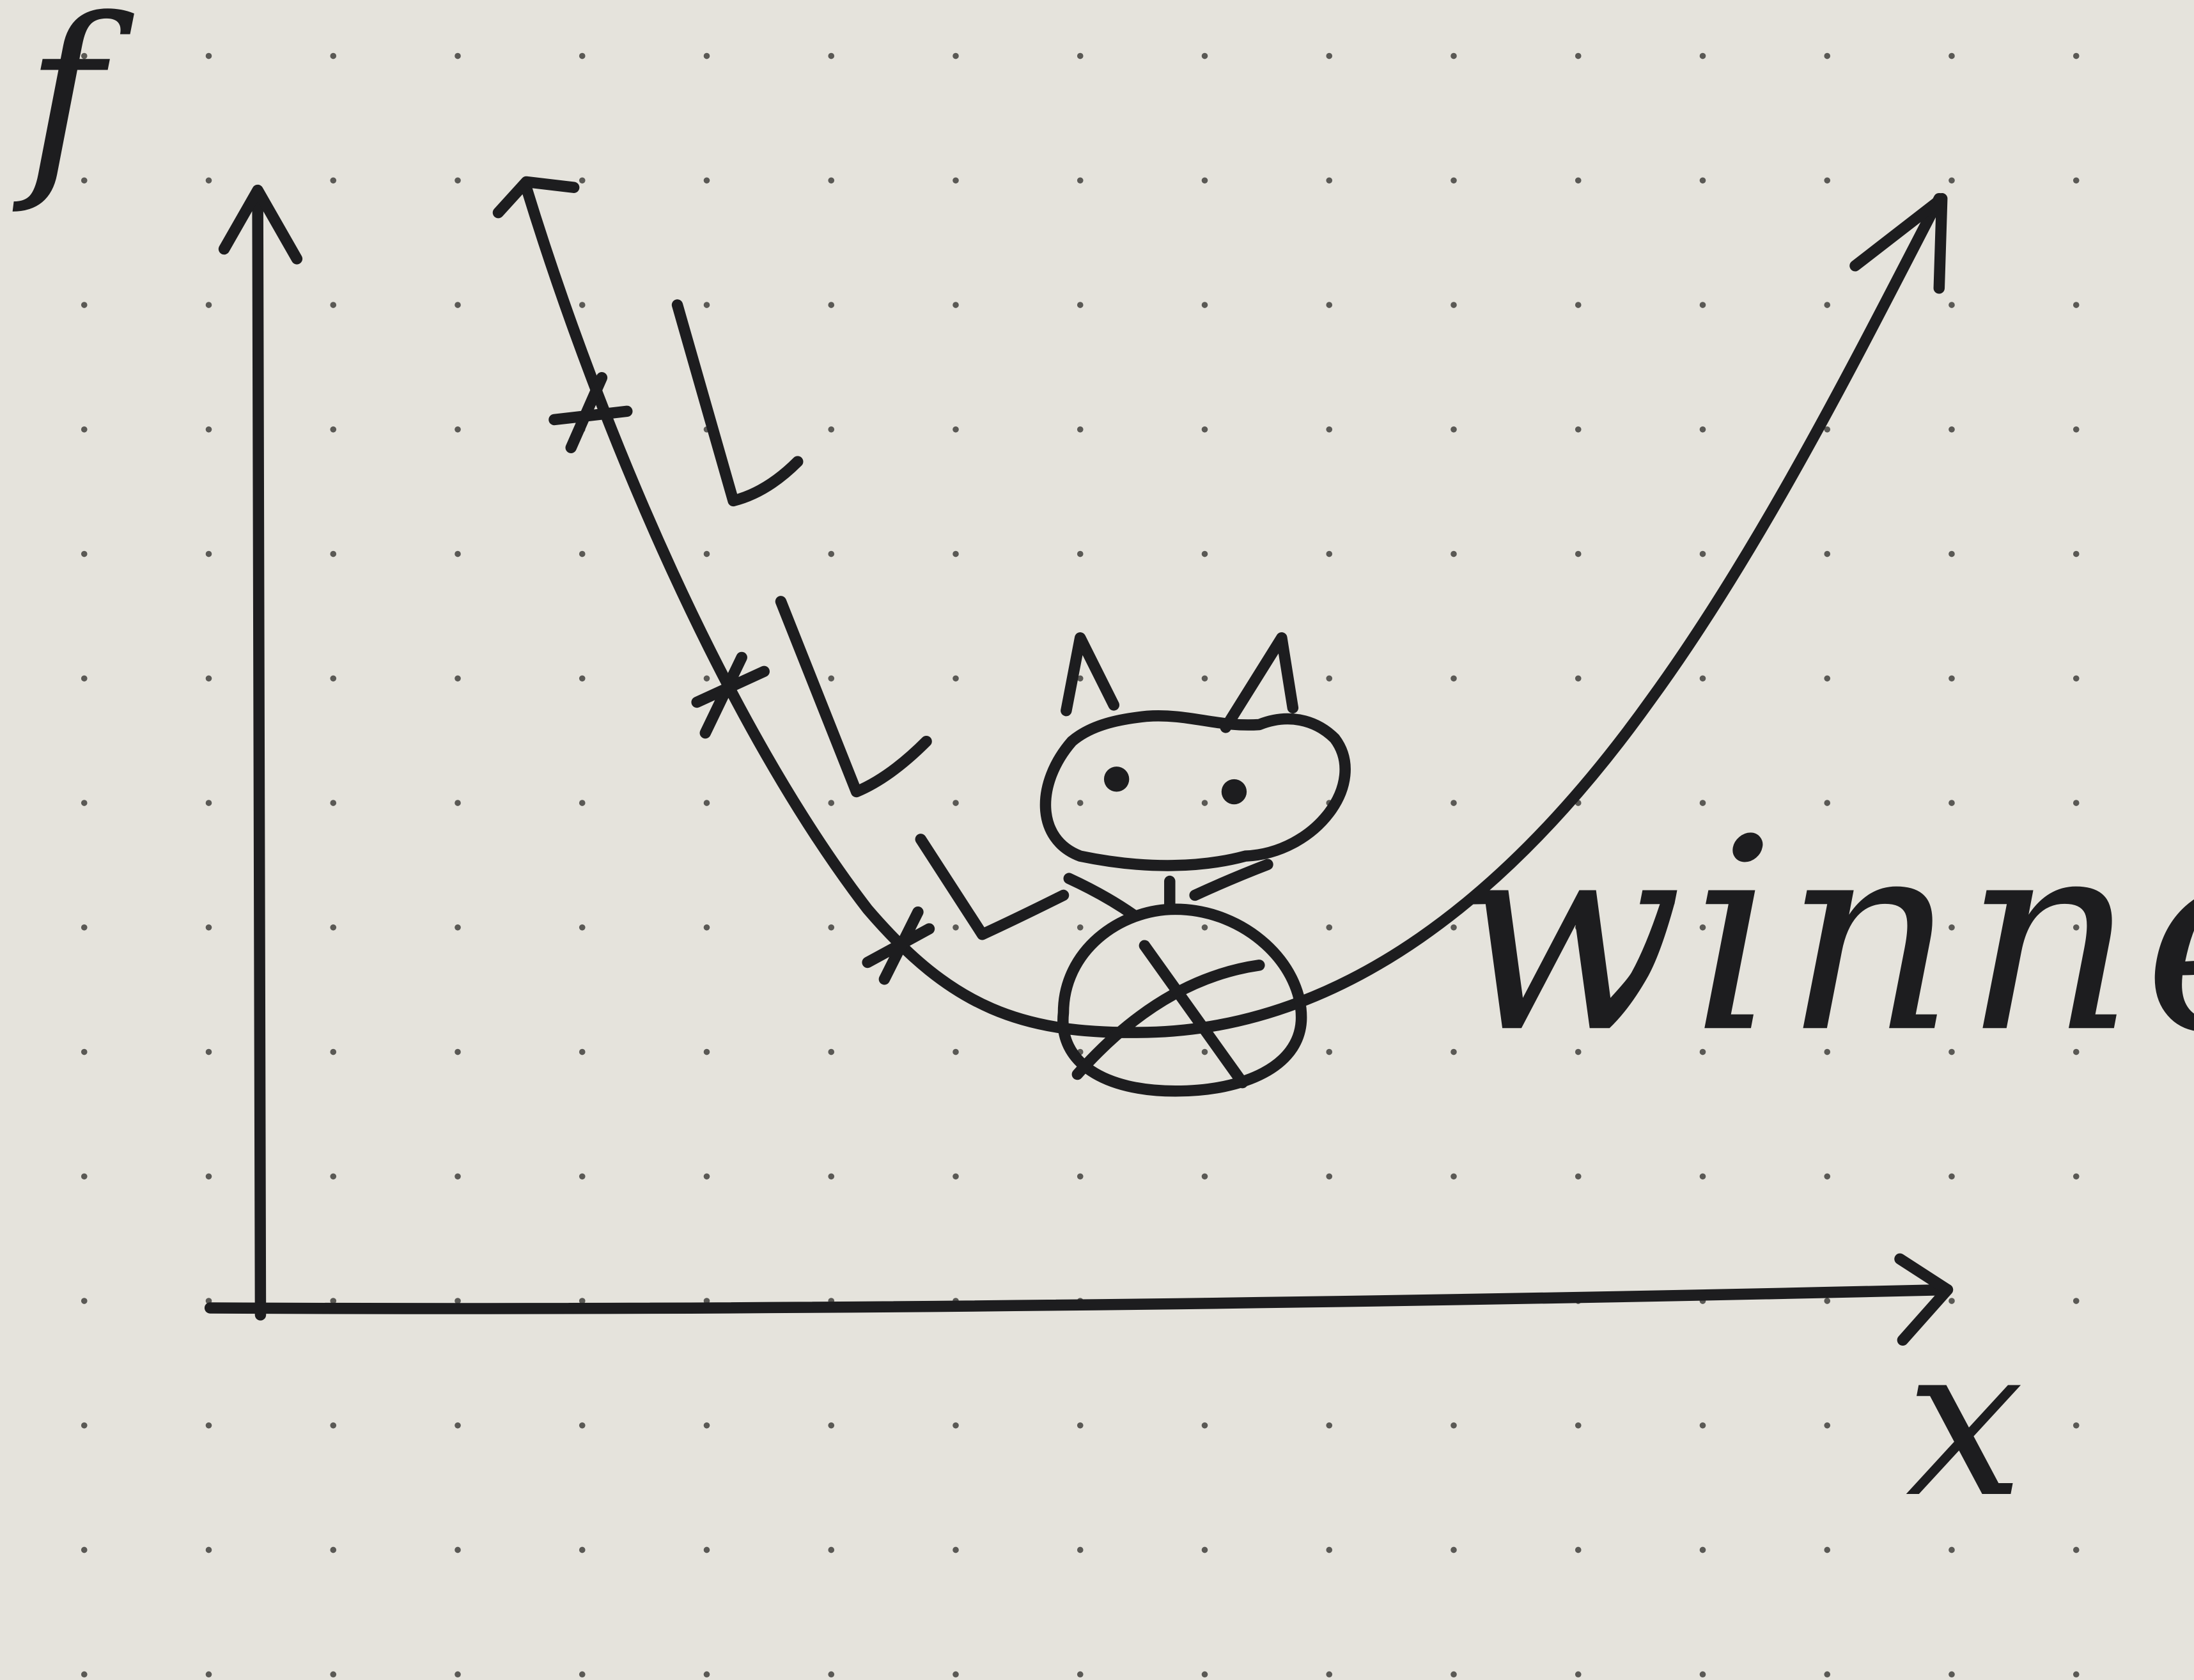 The width and height of the screenshot is (2194, 1680). What do you see at coordinates (260, 752) in the screenshot?
I see `y-axis` at bounding box center [260, 752].